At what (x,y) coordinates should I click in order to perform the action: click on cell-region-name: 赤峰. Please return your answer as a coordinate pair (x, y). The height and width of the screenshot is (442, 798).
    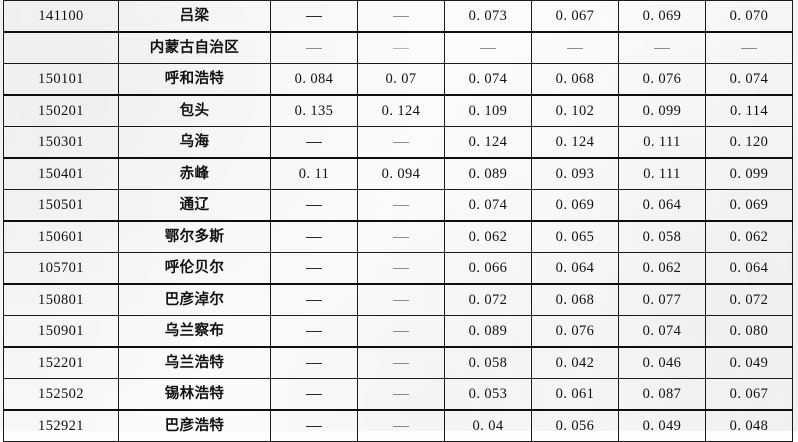
    Looking at the image, I should click on (194, 173).